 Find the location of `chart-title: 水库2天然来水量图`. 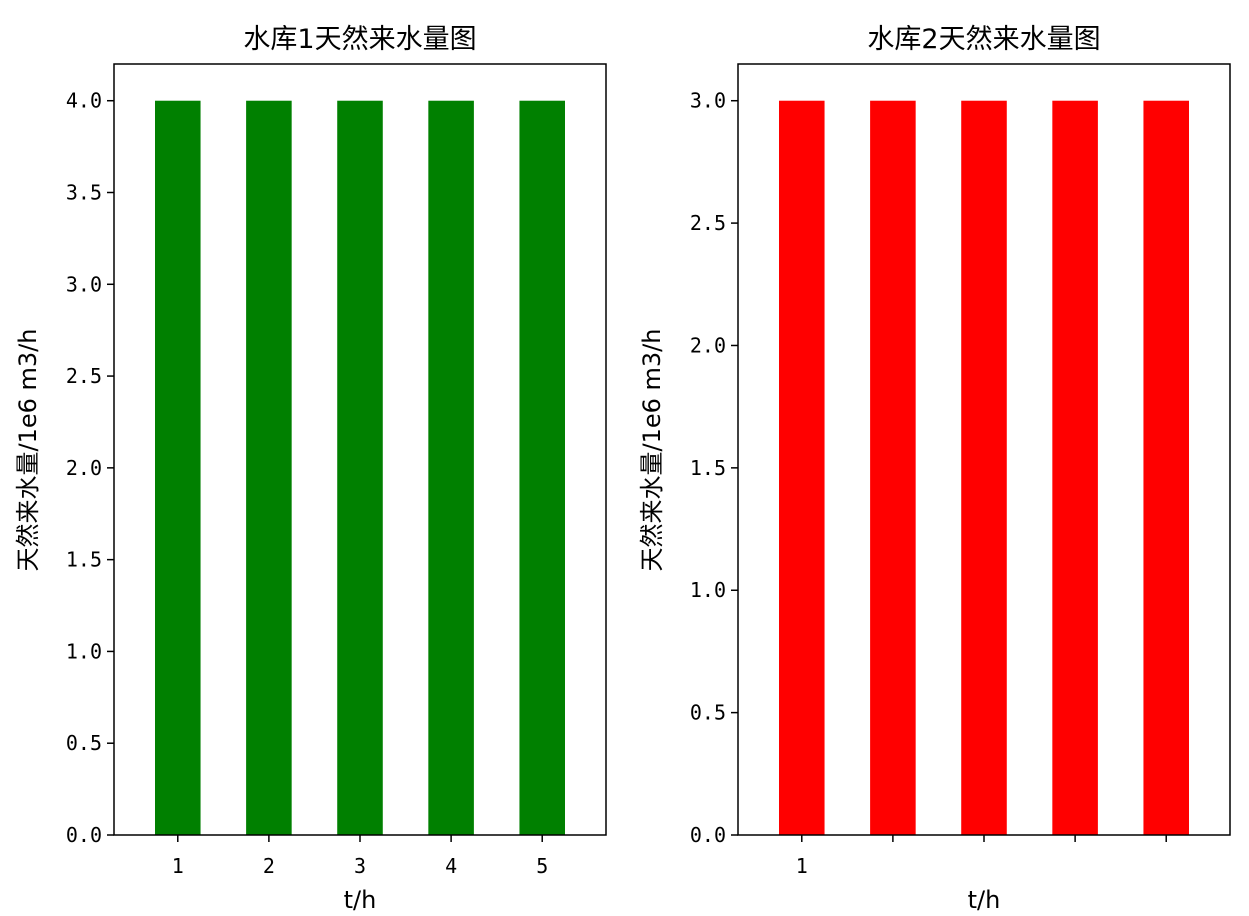

chart-title: 水库2天然来水量图 is located at coordinates (983, 39).